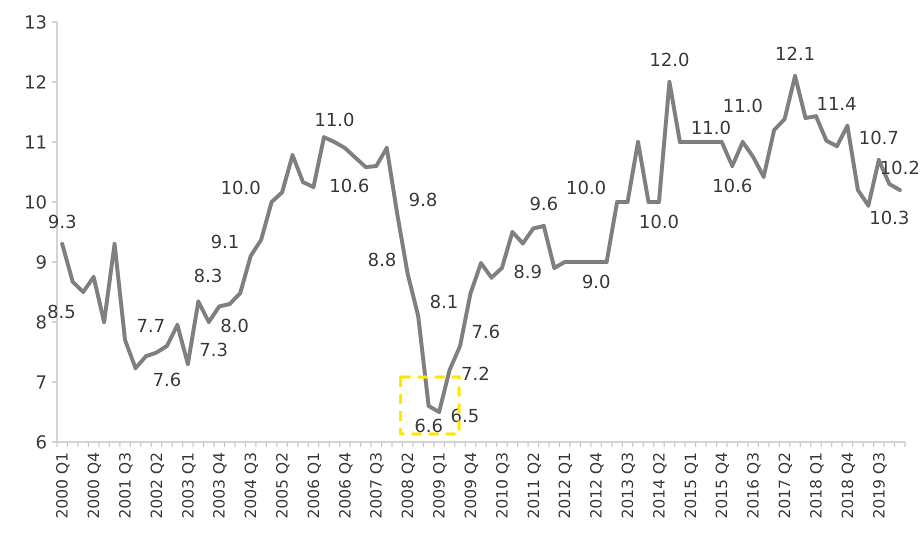 The width and height of the screenshot is (923, 554). Describe the element at coordinates (377, 485) in the screenshot. I see `x-tick-label: 2007 Q3` at that location.